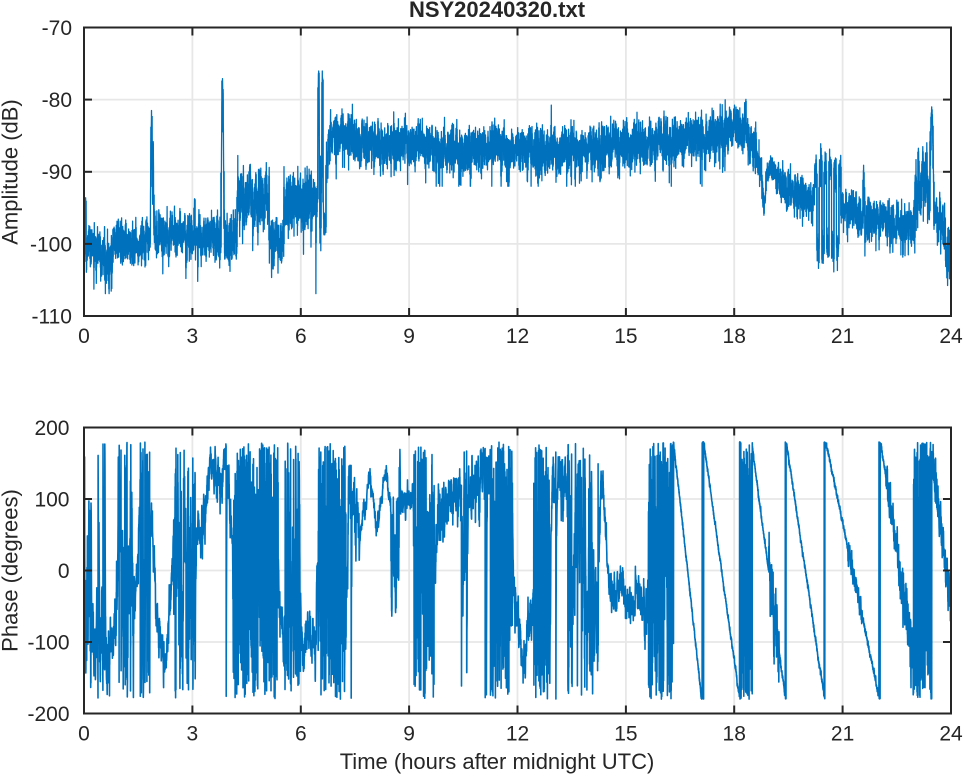  Describe the element at coordinates (497, 11) in the screenshot. I see `svg-text: NSY20240320.txt` at that location.